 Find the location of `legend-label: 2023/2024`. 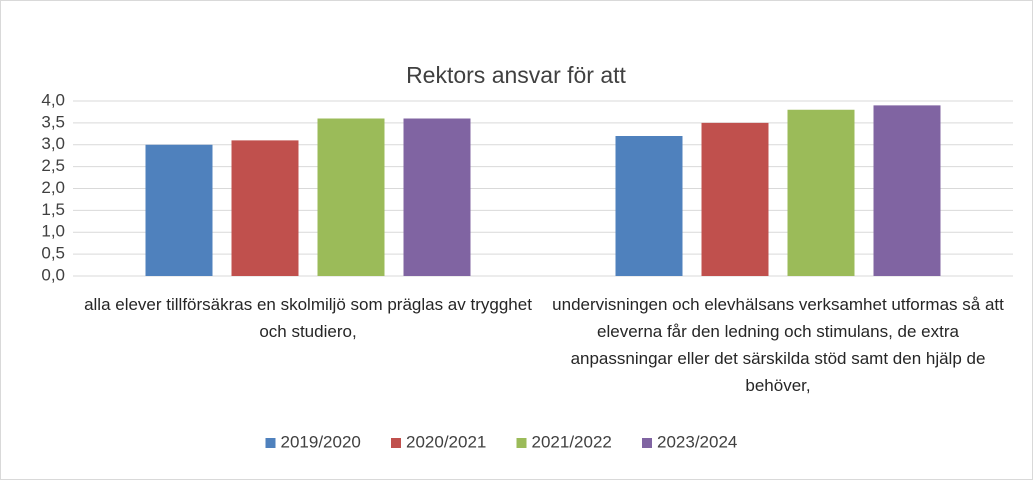

legend-label: 2023/2024 is located at coordinates (697, 441).